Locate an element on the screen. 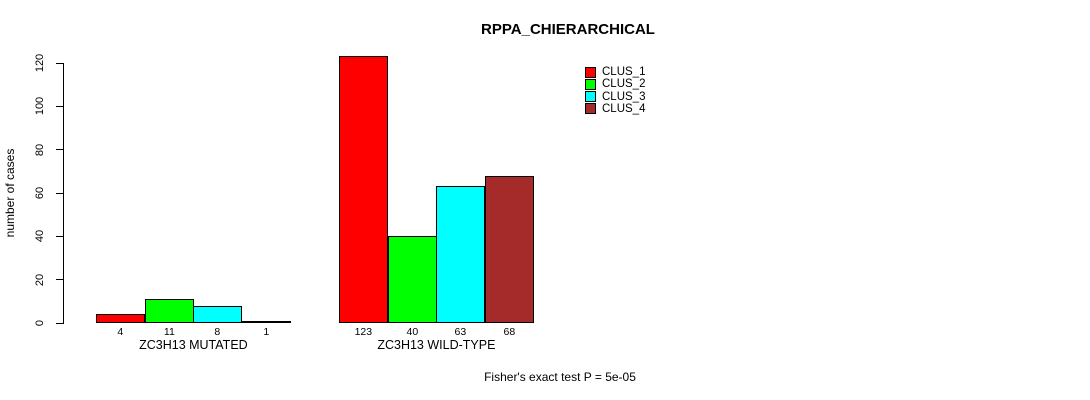  legend-row: CLUS_4 is located at coordinates (615, 109).